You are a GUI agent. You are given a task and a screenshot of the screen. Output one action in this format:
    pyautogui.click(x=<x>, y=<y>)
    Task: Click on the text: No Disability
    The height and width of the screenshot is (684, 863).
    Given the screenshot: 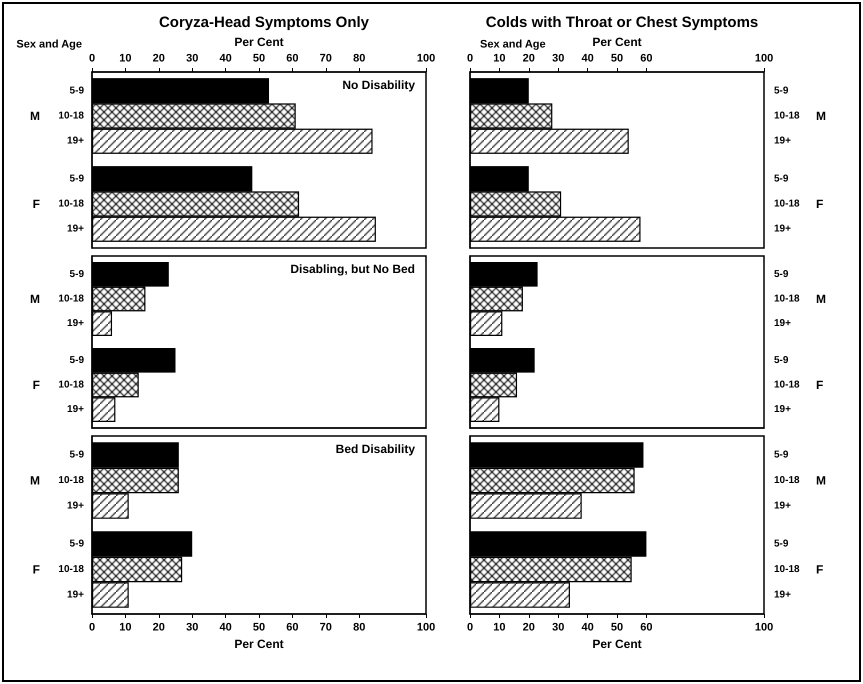 What is the action you would take?
    pyautogui.click(x=379, y=85)
    